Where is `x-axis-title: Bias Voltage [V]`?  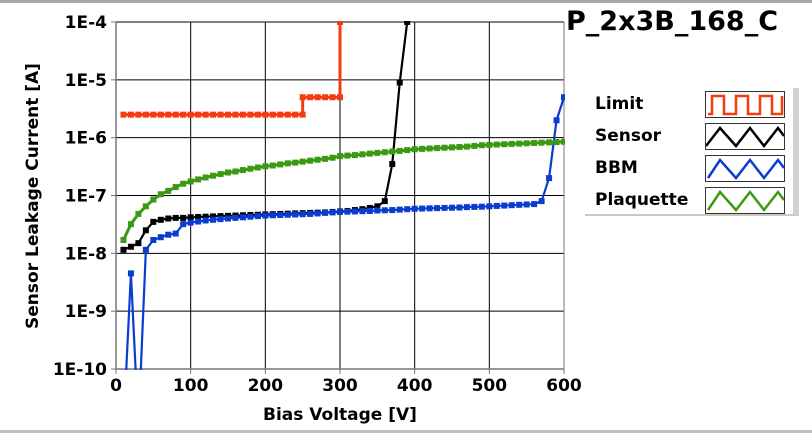 x-axis-title: Bias Voltage [V] is located at coordinates (340, 415).